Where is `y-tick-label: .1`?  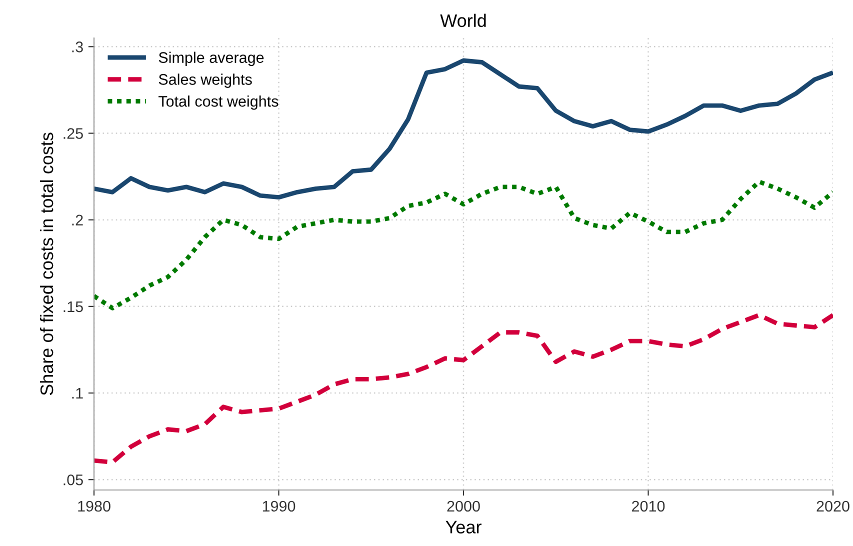
y-tick-label: .1 is located at coordinates (77, 393).